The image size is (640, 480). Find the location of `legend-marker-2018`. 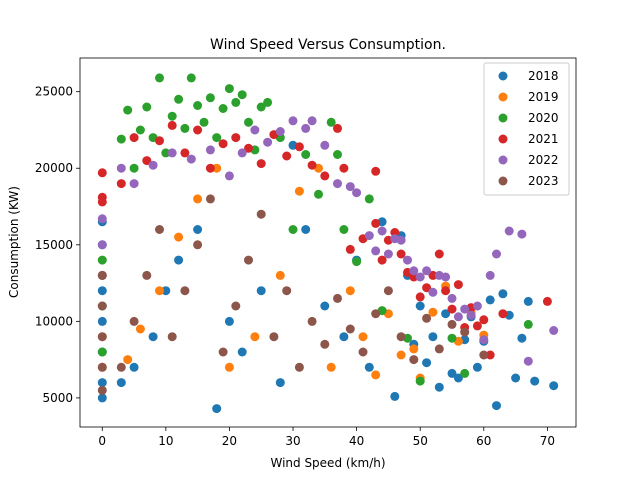

legend-marker-2018 is located at coordinates (503, 76).